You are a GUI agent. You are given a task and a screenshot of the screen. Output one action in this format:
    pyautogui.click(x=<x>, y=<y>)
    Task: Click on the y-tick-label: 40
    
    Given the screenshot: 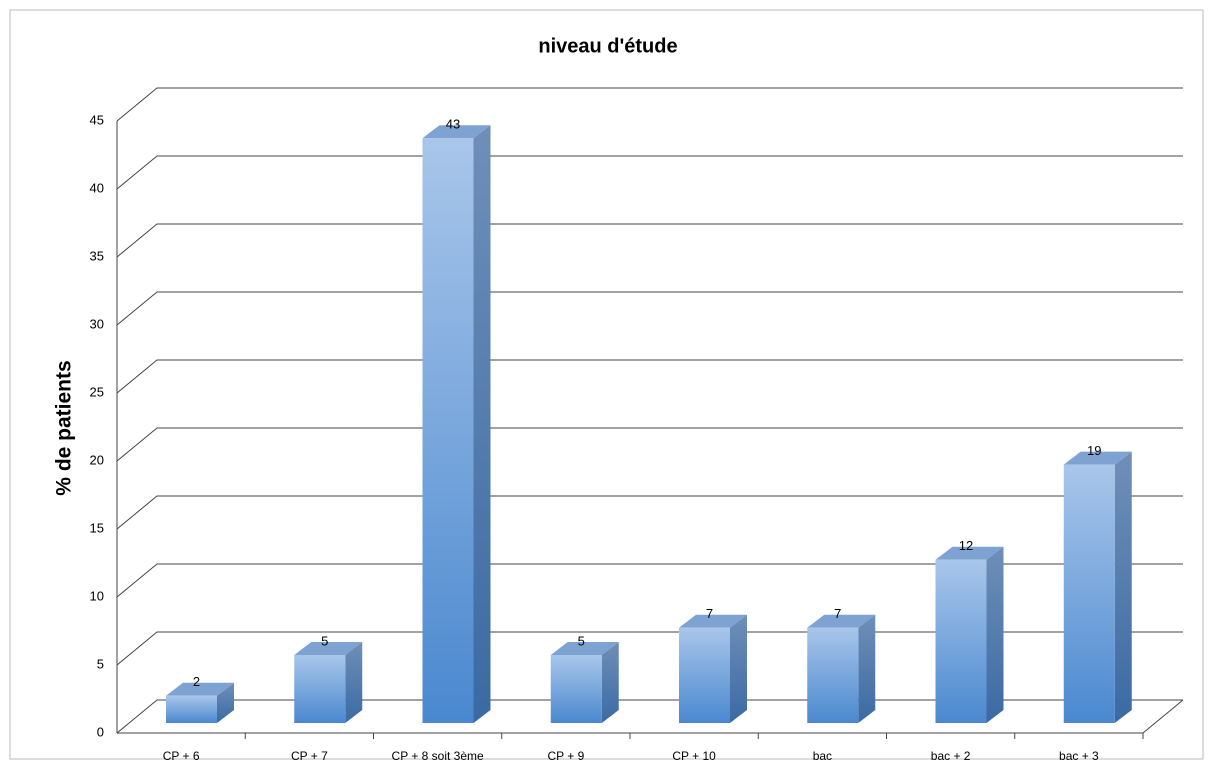 What is the action you would take?
    pyautogui.click(x=97, y=187)
    